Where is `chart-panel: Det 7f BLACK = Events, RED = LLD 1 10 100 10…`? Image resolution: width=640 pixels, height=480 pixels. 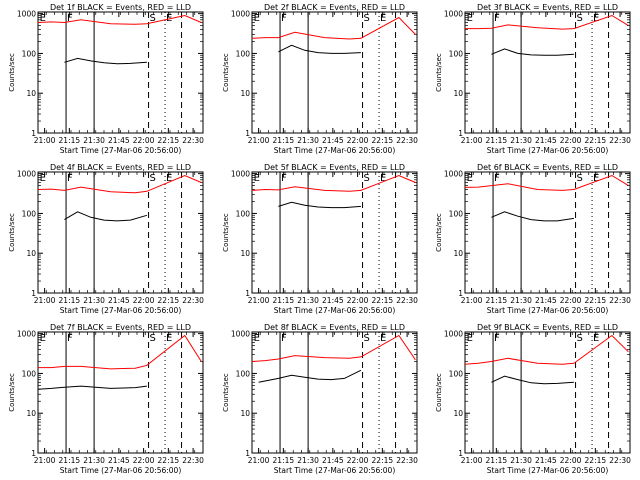
chart-panel: Det 7f BLACK = Events, RED = LLD 1 10 100 10… is located at coordinates (106, 399).